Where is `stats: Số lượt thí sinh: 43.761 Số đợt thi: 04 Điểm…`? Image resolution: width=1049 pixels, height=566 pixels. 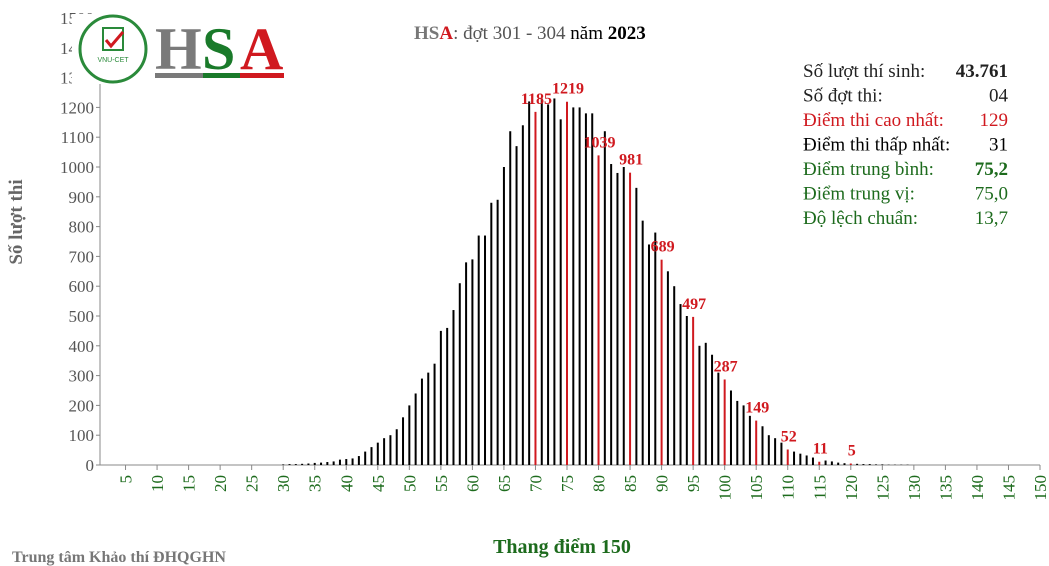
stats: Số lượt thí sinh: 43.761 Số đợt thi: 04 Điểm… is located at coordinates (906, 145).